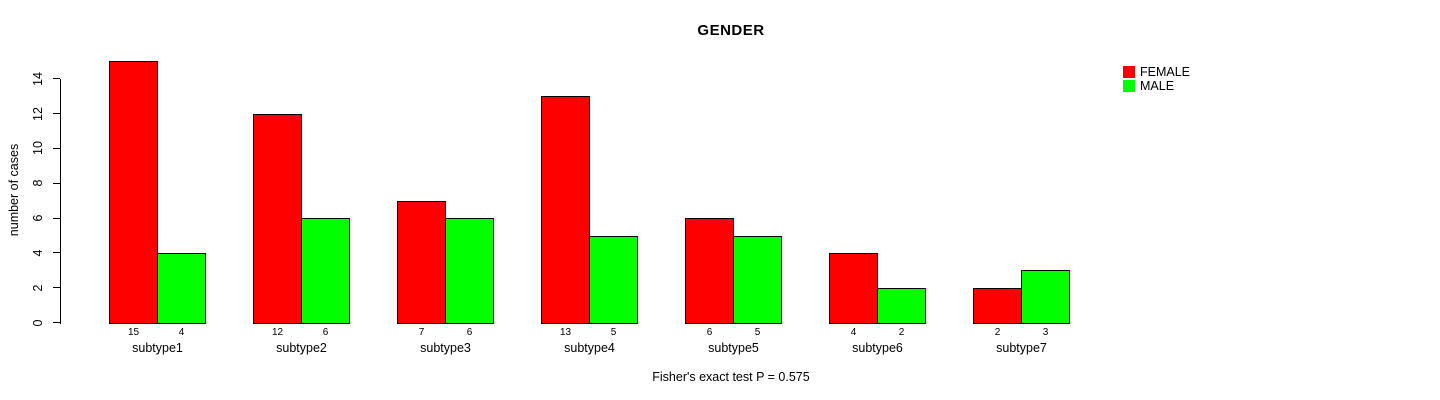  I want to click on bar-male-subtype1, so click(181, 288).